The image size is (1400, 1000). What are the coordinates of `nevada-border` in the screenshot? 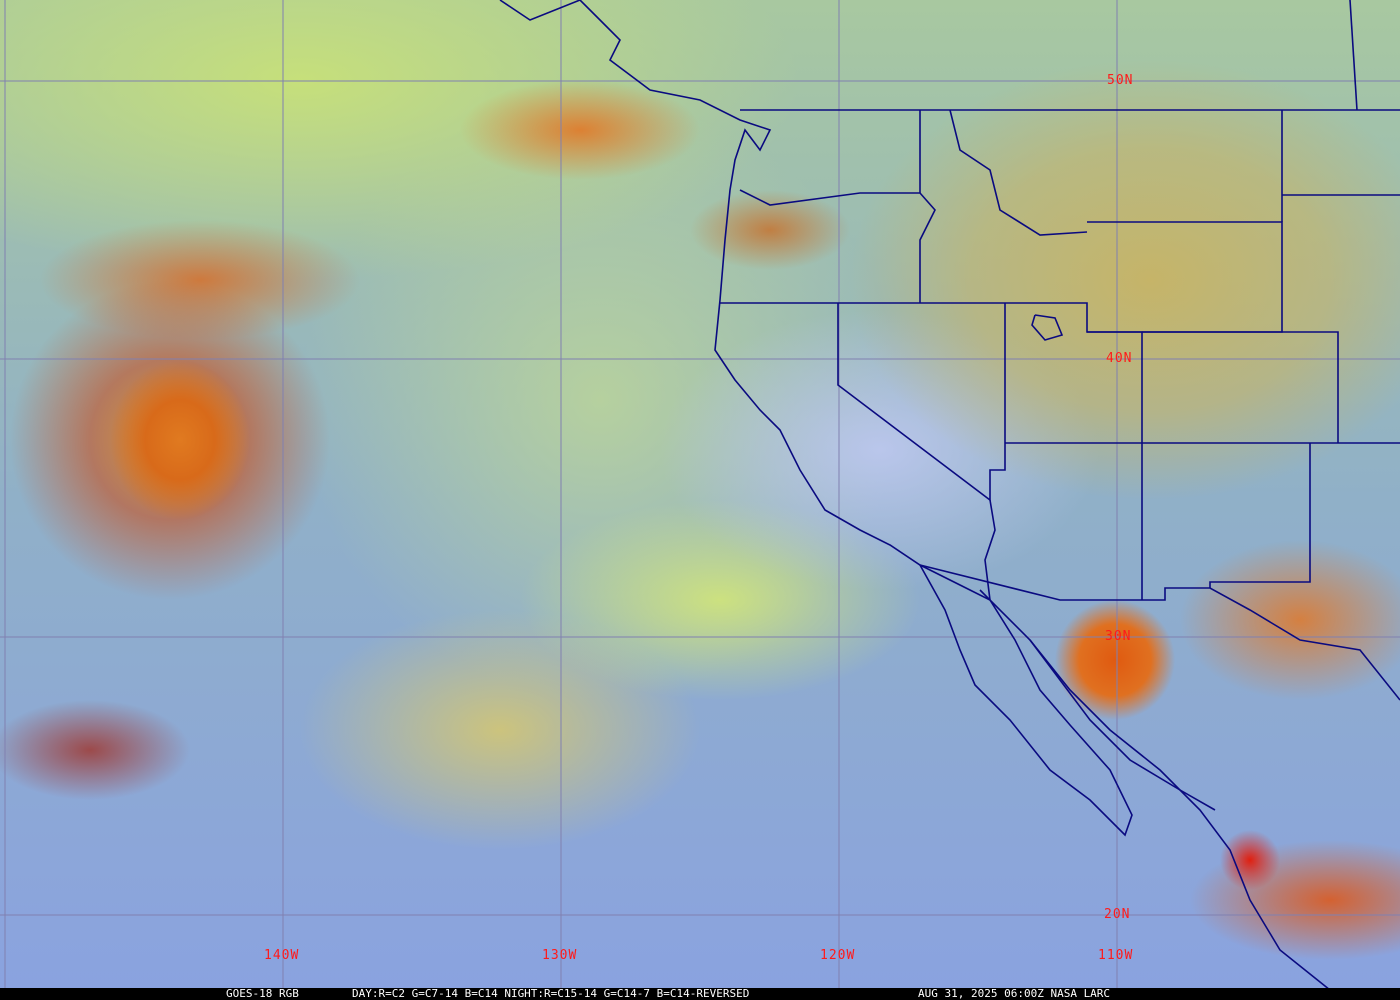 It's located at (921, 402).